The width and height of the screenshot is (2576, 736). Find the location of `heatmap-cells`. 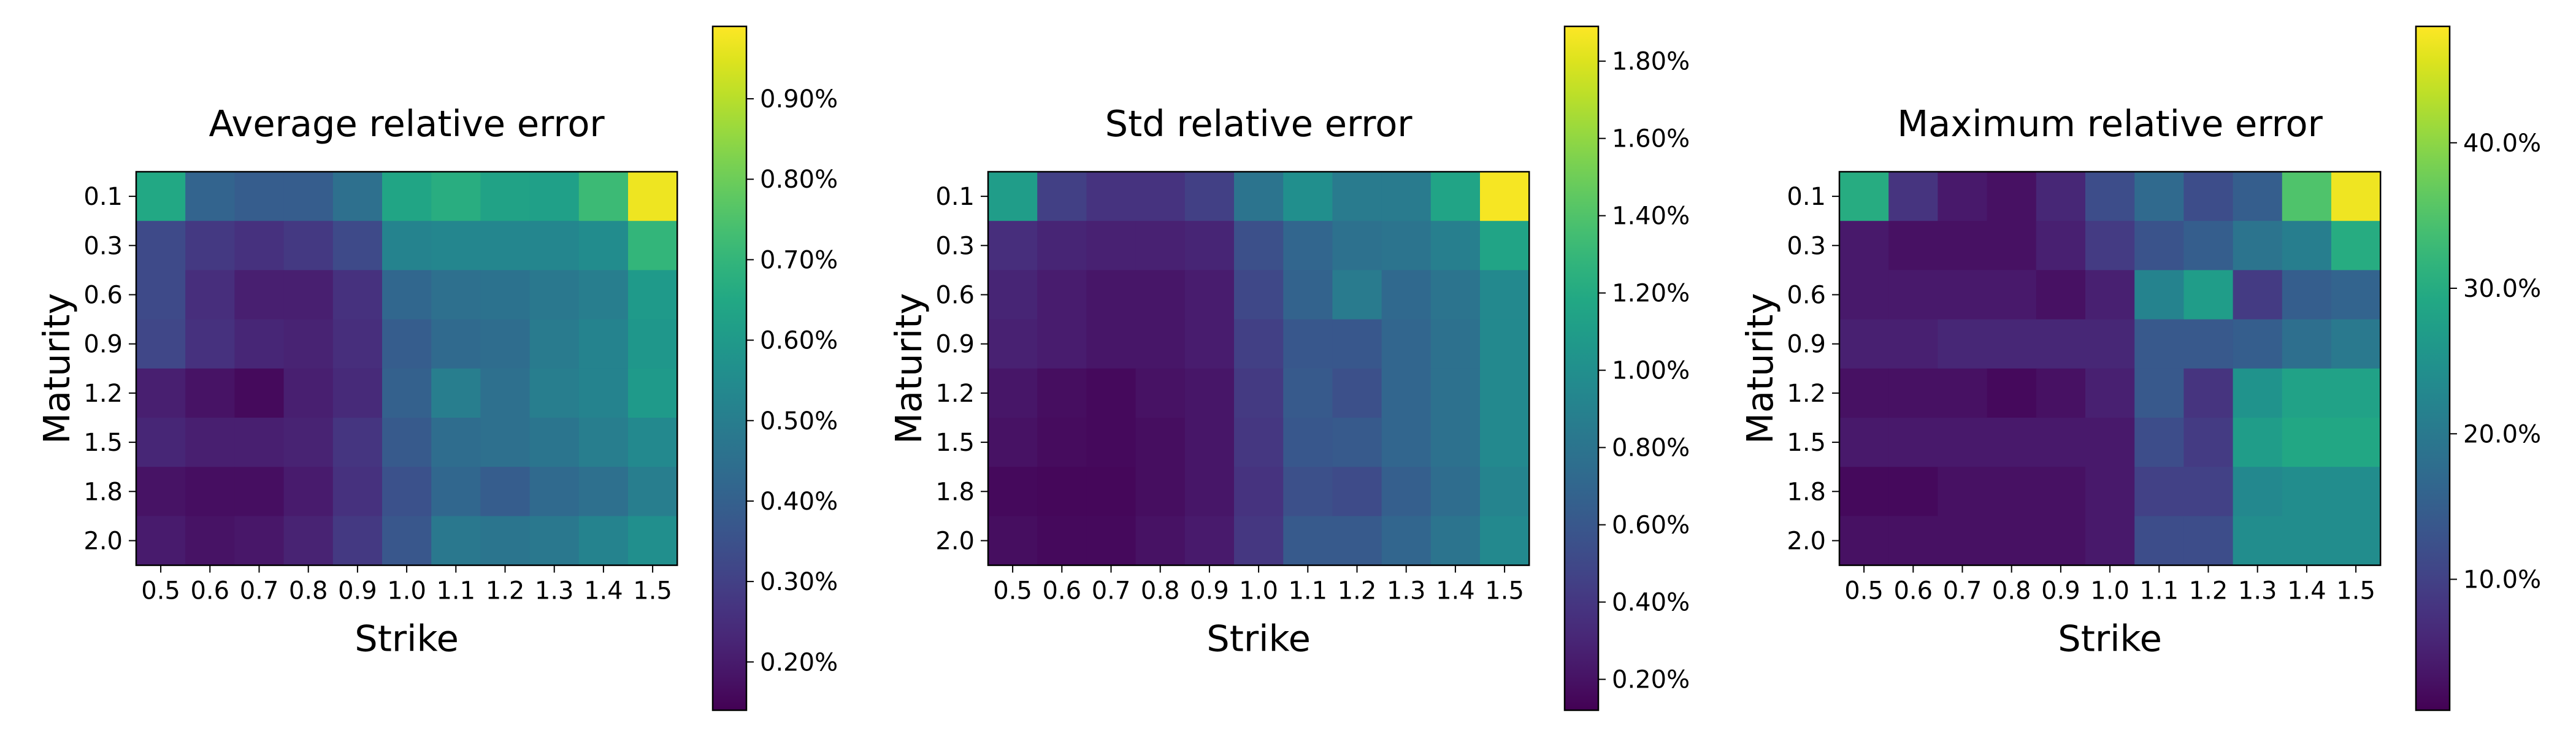

heatmap-cells is located at coordinates (407, 369).